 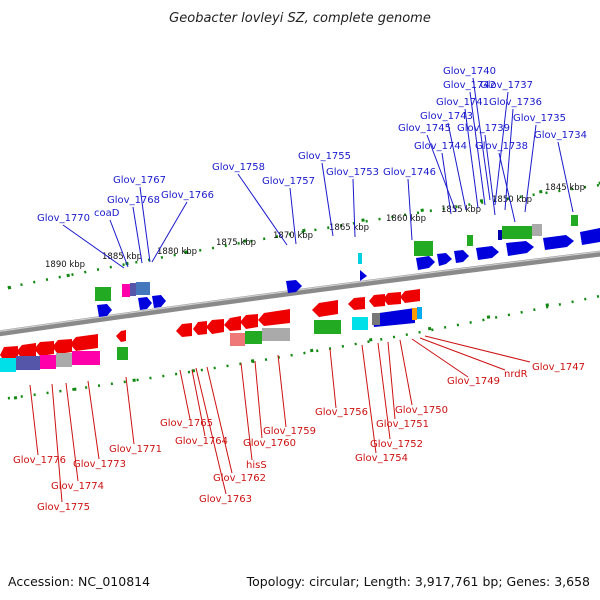 What do you see at coordinates (135, 449) in the screenshot?
I see `gene-label: Glov_1771` at bounding box center [135, 449].